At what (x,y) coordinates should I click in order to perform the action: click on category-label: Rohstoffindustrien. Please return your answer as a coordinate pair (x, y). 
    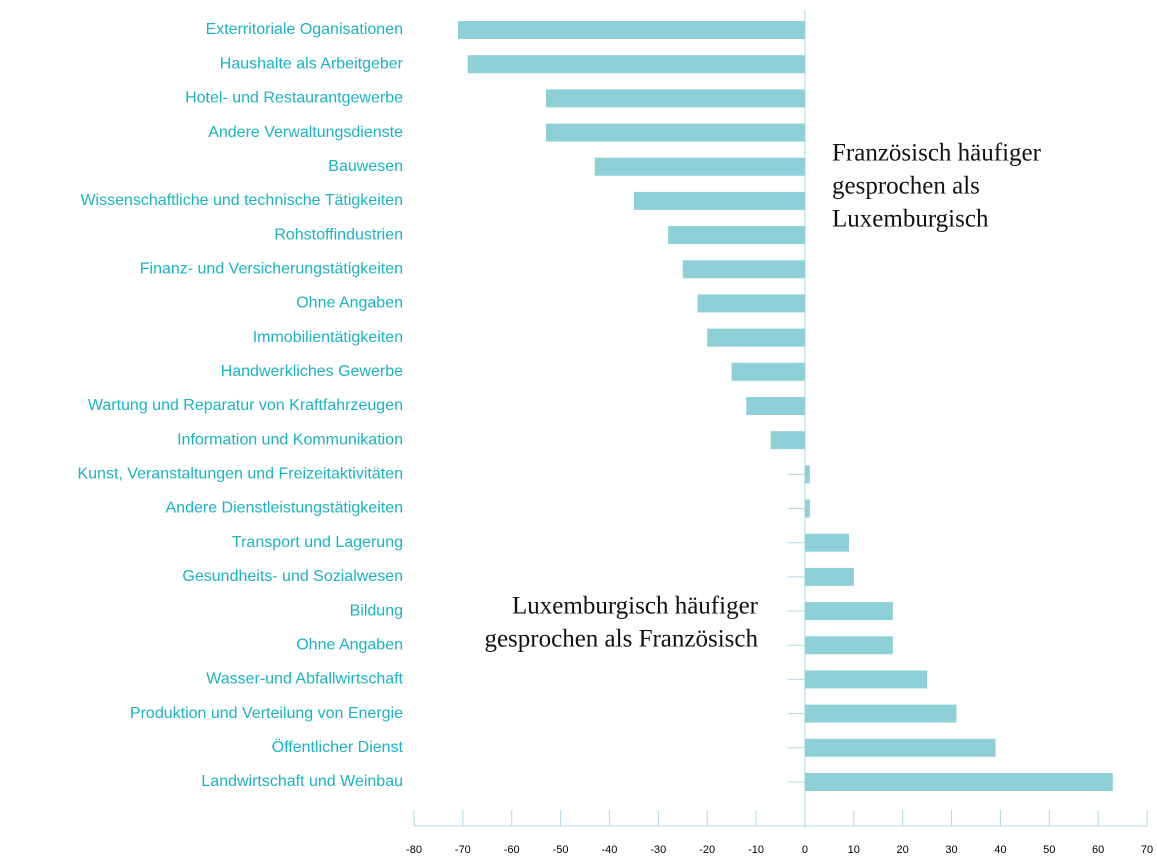
    Looking at the image, I should click on (338, 234).